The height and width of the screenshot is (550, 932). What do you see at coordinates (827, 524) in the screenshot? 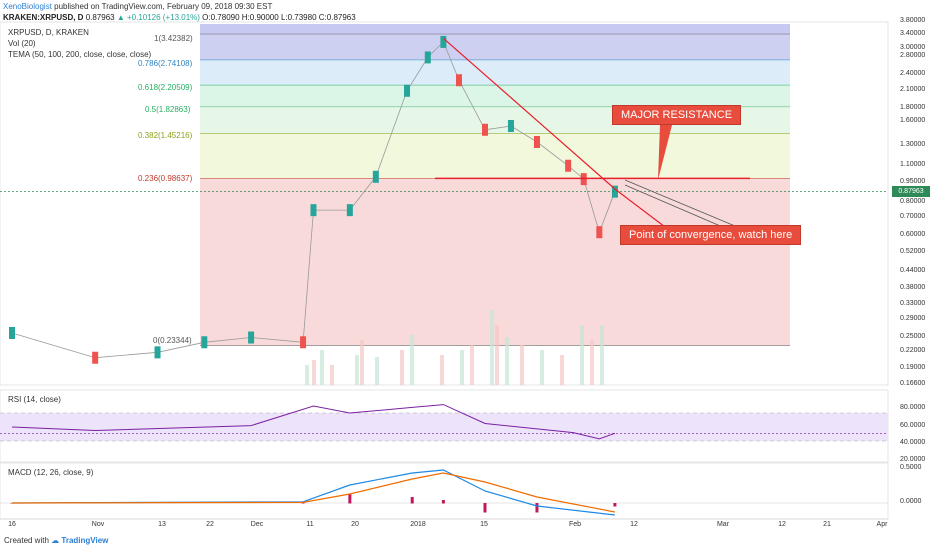
I see `time-tick-label: 21` at bounding box center [827, 524].